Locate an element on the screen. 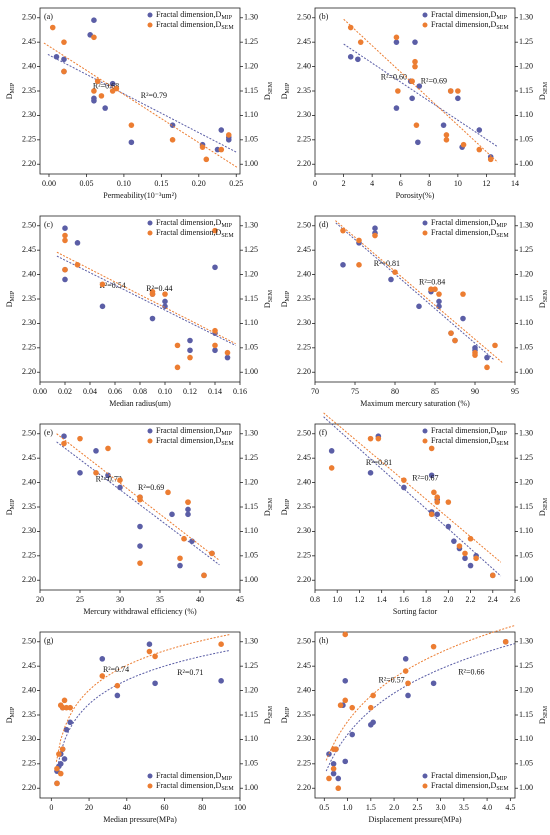 The image size is (550, 835). plot-frame is located at coordinates (415, 507).